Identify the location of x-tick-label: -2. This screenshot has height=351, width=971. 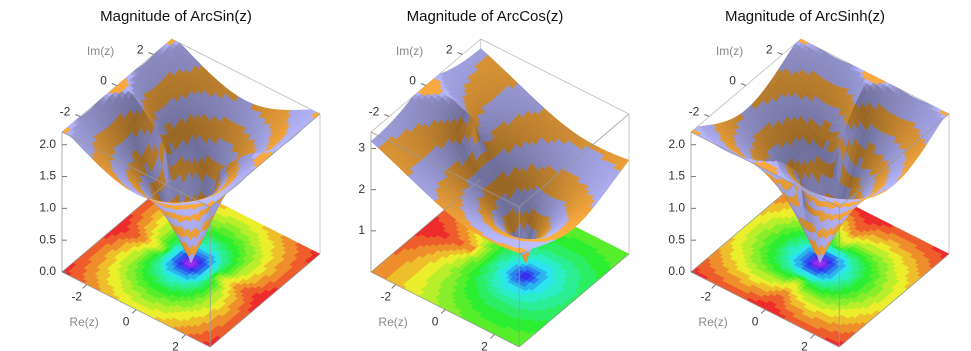
(76, 297).